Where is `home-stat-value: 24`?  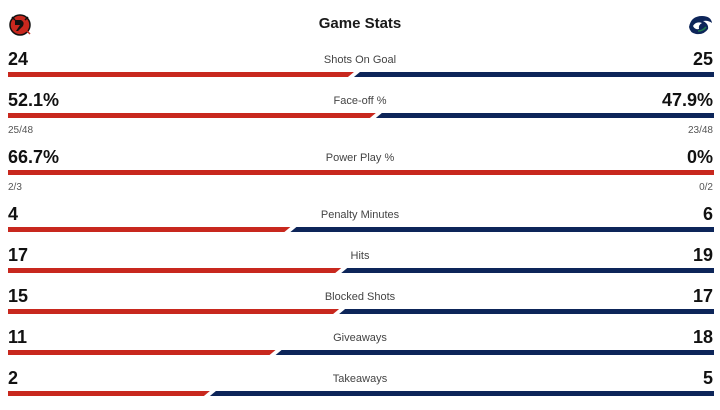 home-stat-value: 24 is located at coordinates (18, 59).